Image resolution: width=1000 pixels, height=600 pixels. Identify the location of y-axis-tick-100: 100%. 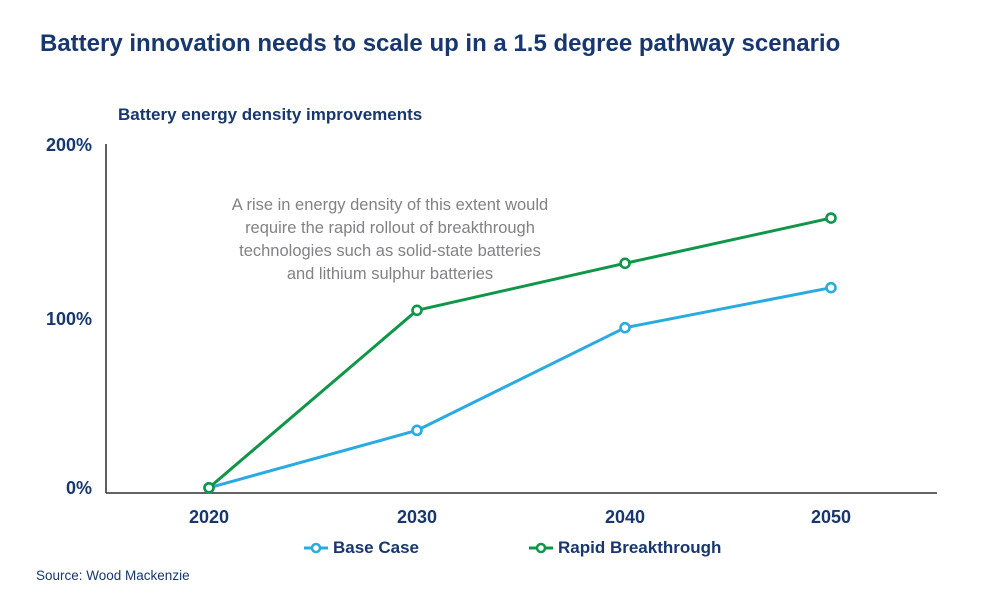
(68, 319).